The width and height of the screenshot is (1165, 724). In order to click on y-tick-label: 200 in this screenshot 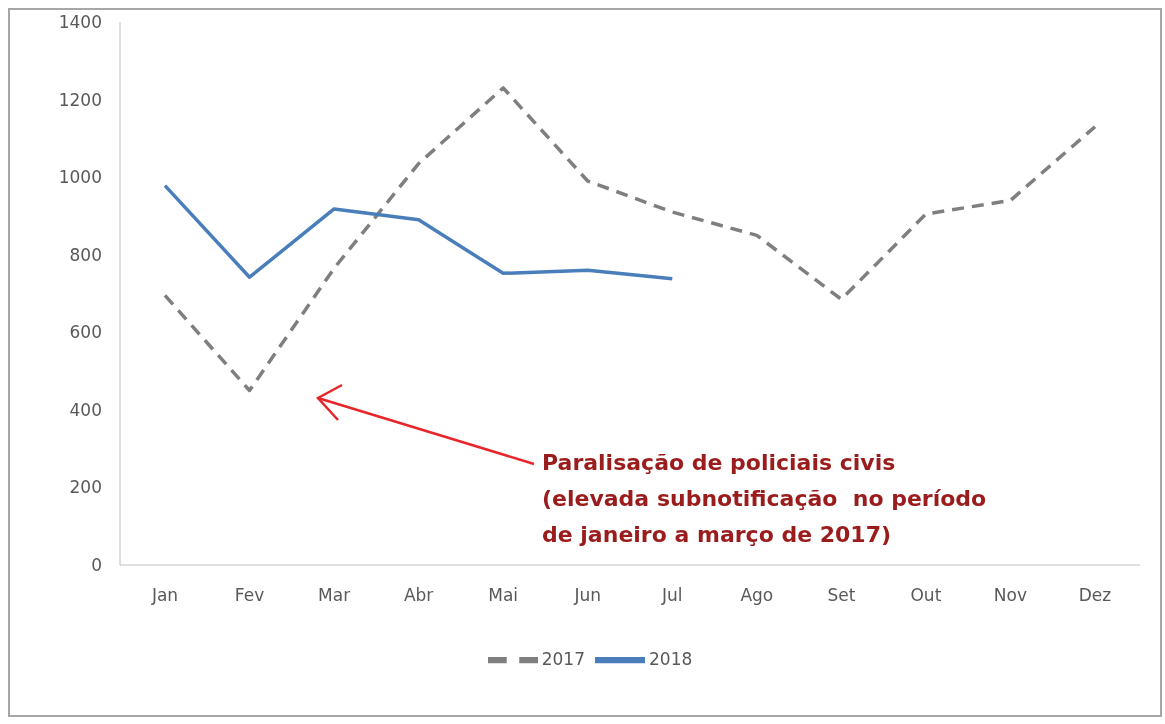, I will do `click(85, 487)`.